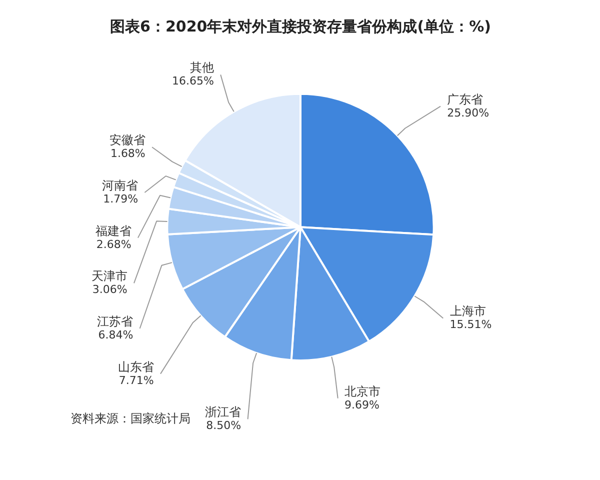 The width and height of the screenshot is (600, 480). Describe the element at coordinates (109, 276) in the screenshot. I see `slice-label: 天津市` at that location.